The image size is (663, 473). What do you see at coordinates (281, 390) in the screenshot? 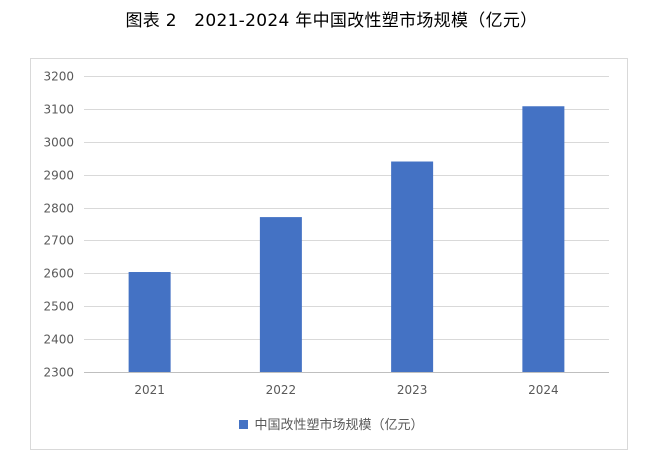
I see `x-tick-label: 2022` at bounding box center [281, 390].